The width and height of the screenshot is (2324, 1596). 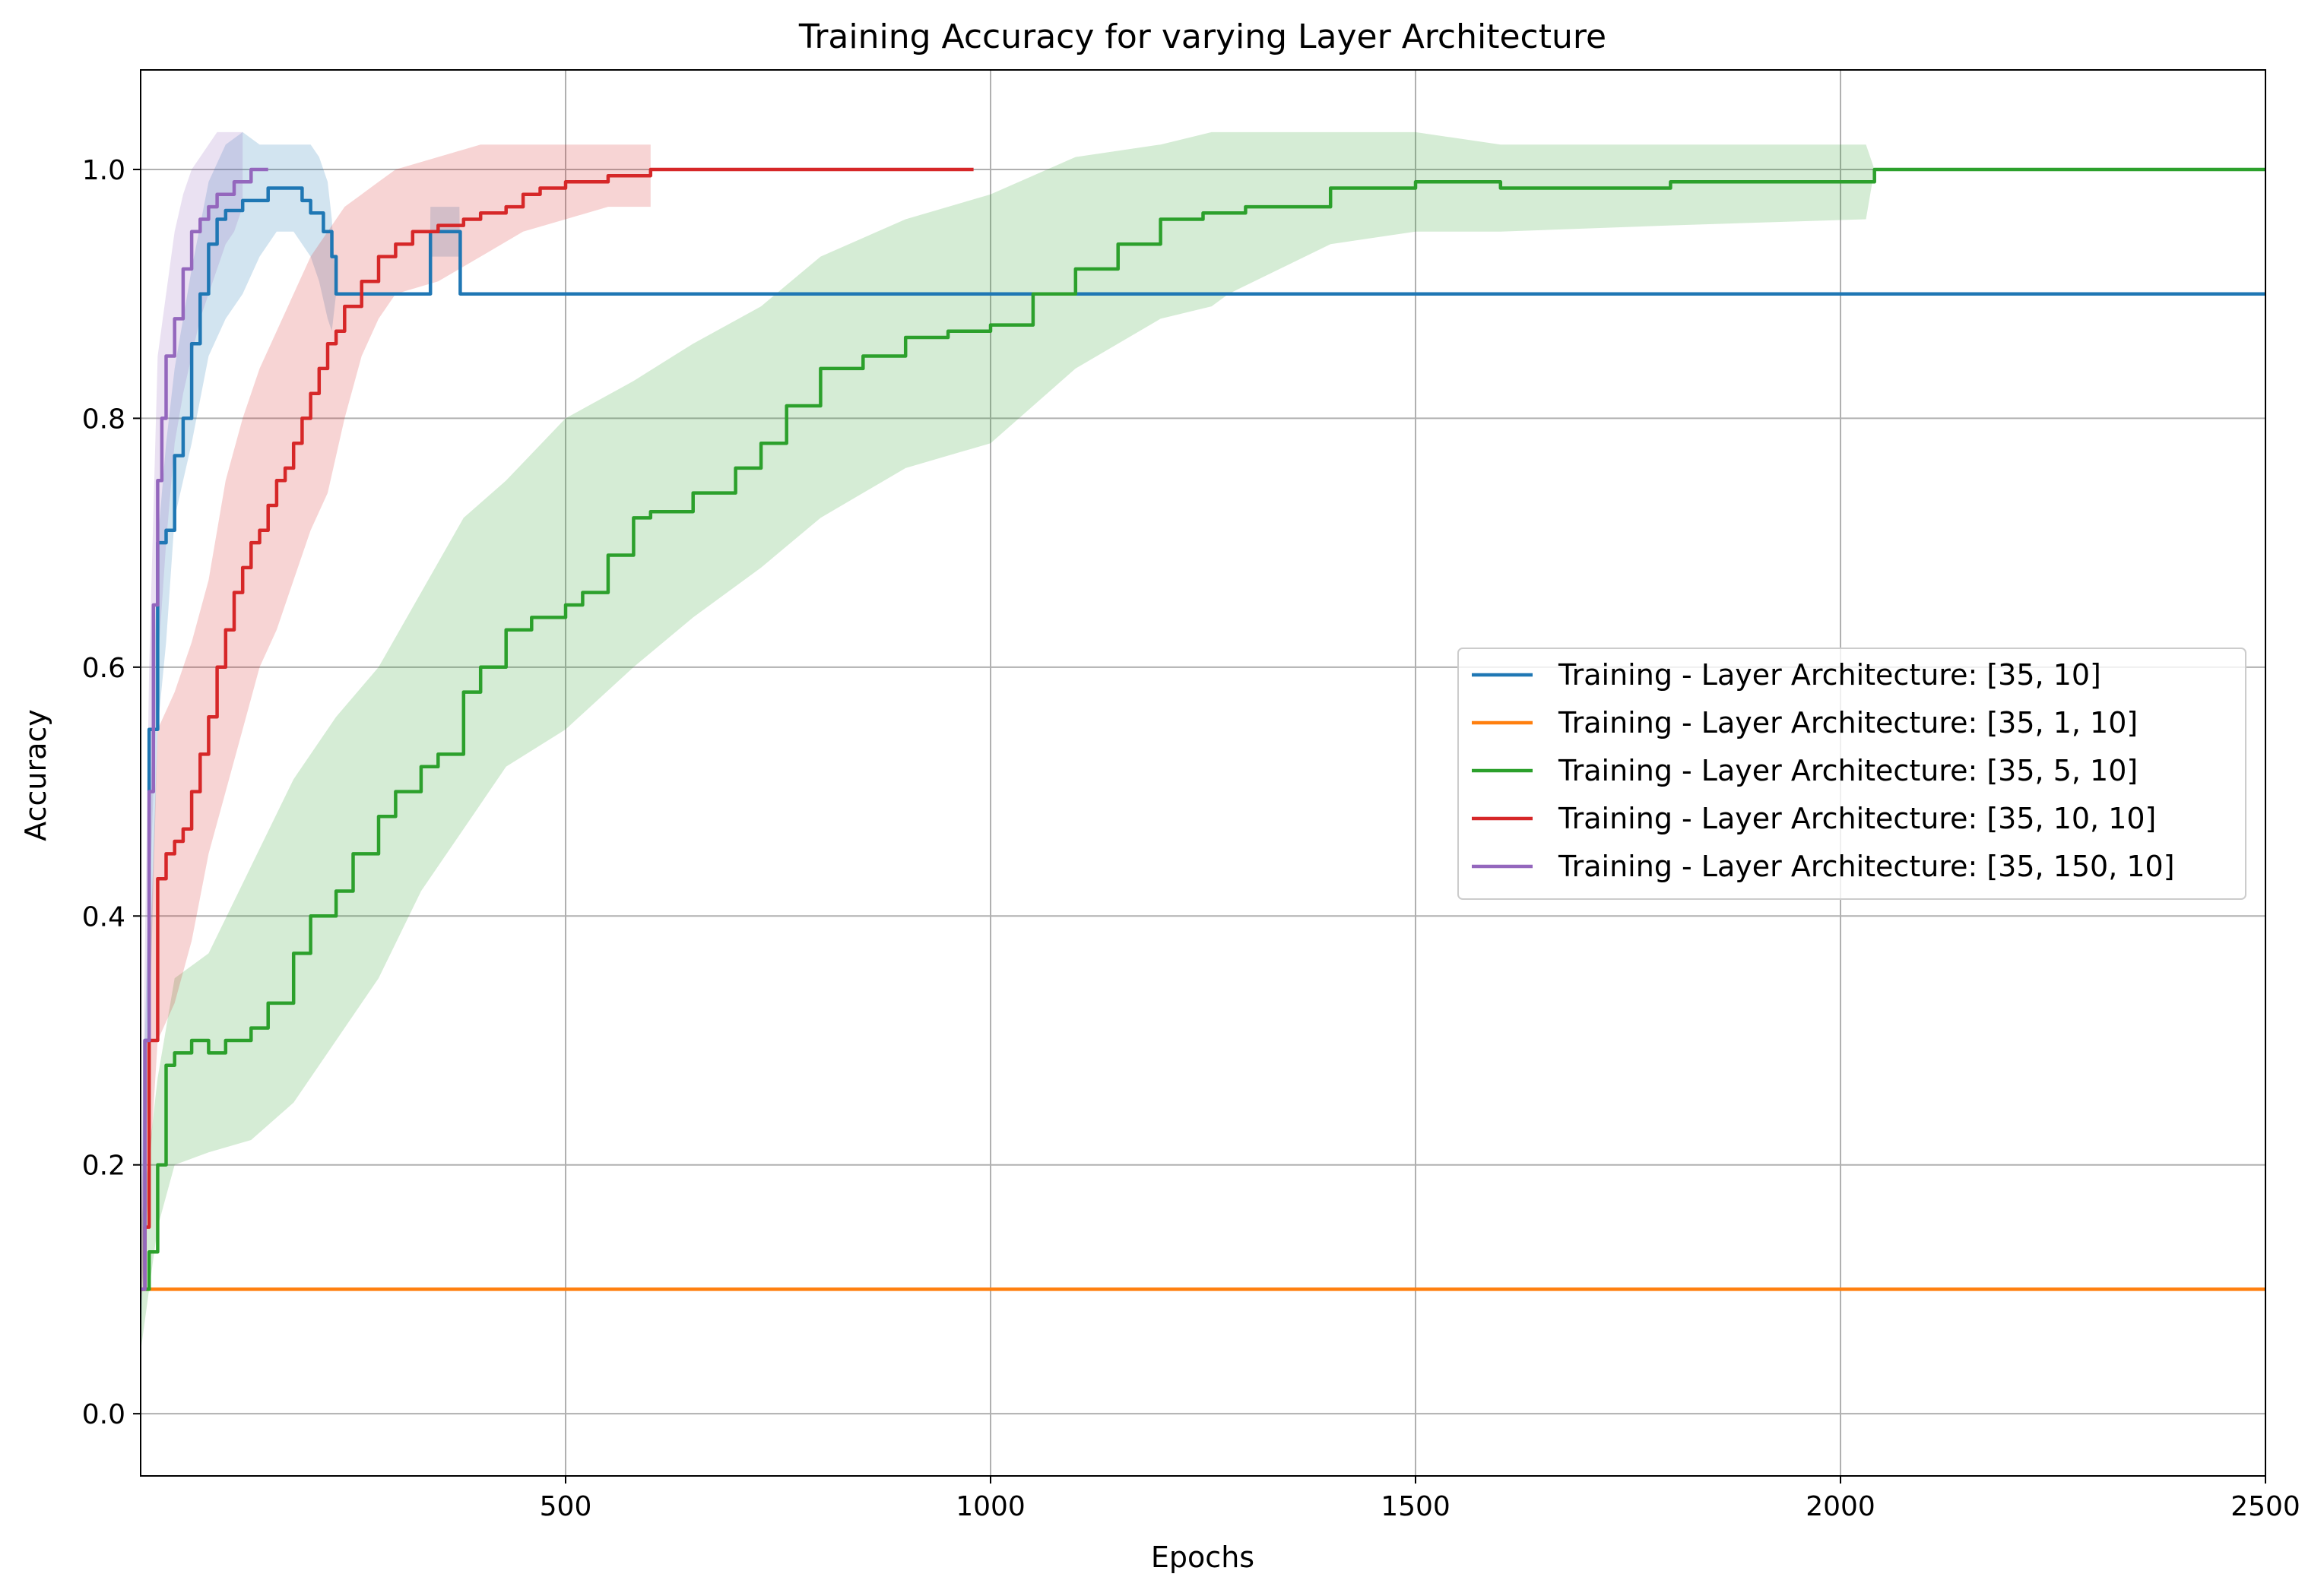 I want to click on x-tick-label: 2500, so click(x=2265, y=1507).